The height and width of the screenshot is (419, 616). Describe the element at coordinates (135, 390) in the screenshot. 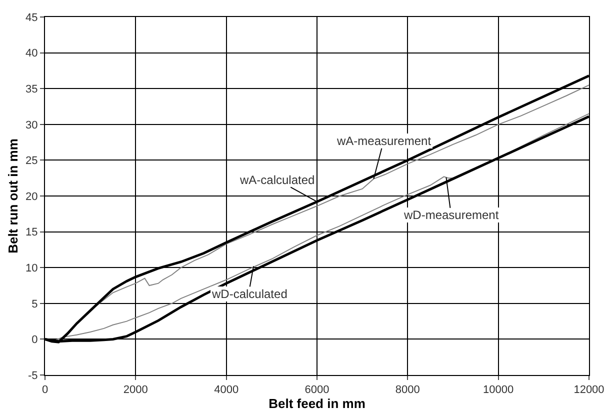

I see `x-tick-label: 2000` at that location.